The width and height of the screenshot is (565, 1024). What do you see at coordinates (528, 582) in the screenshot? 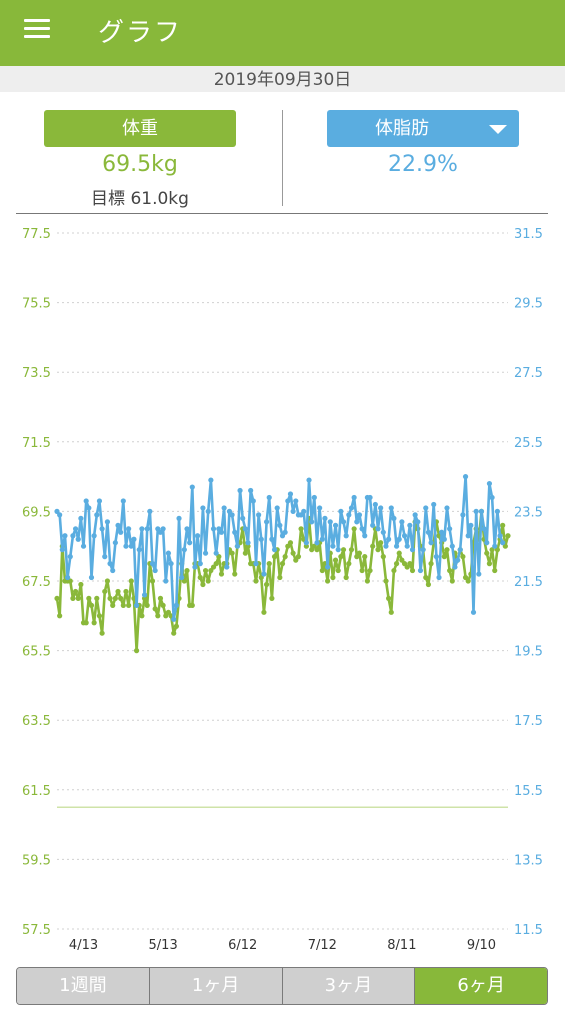
I see `right-axis-tick-label: 21.5` at bounding box center [528, 582].